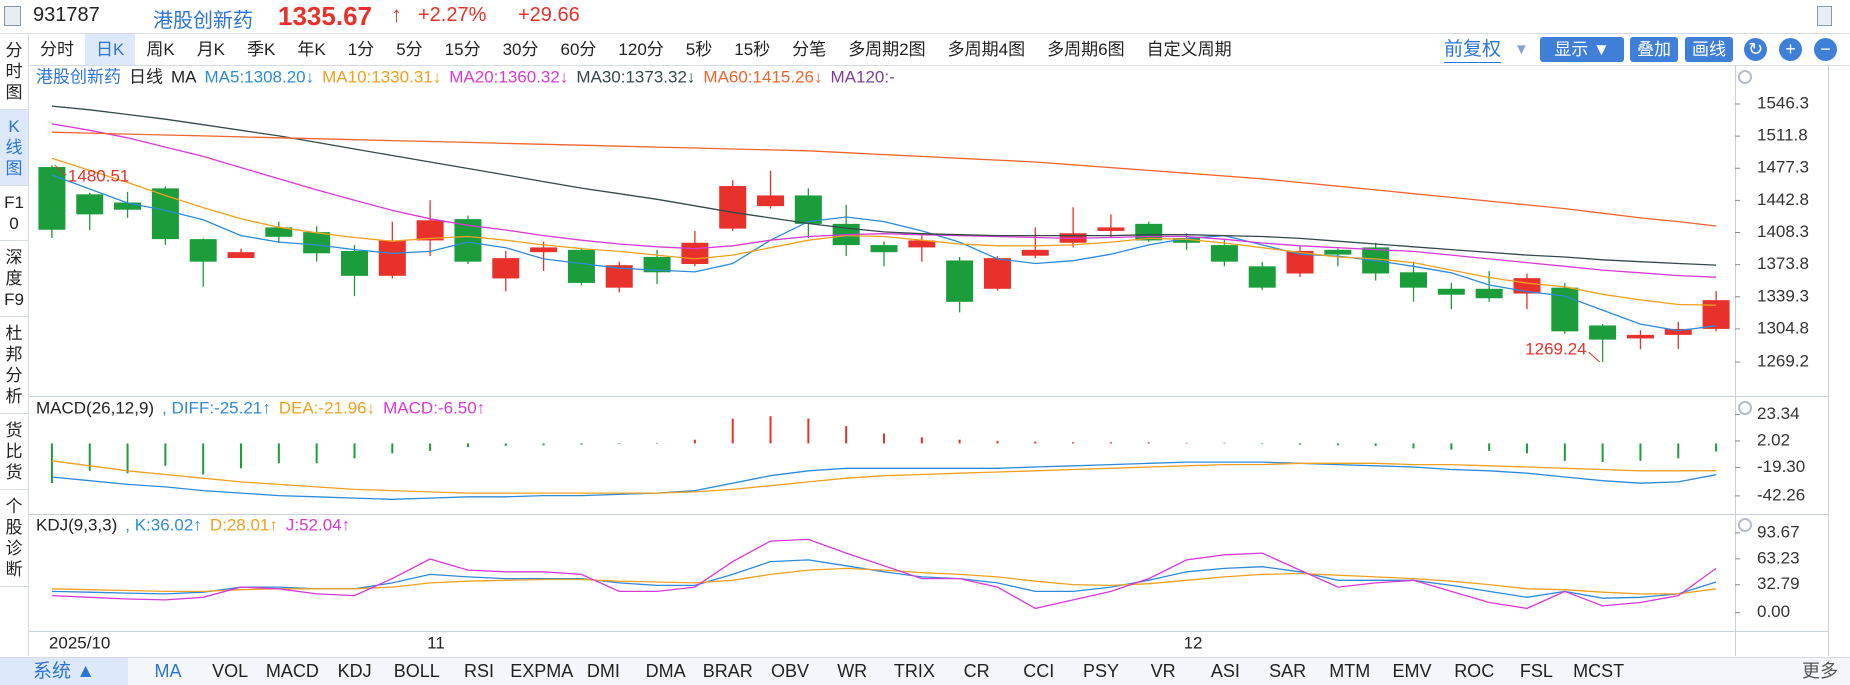 The width and height of the screenshot is (1850, 685). I want to click on indicator-tab: MCST, so click(1599, 671).